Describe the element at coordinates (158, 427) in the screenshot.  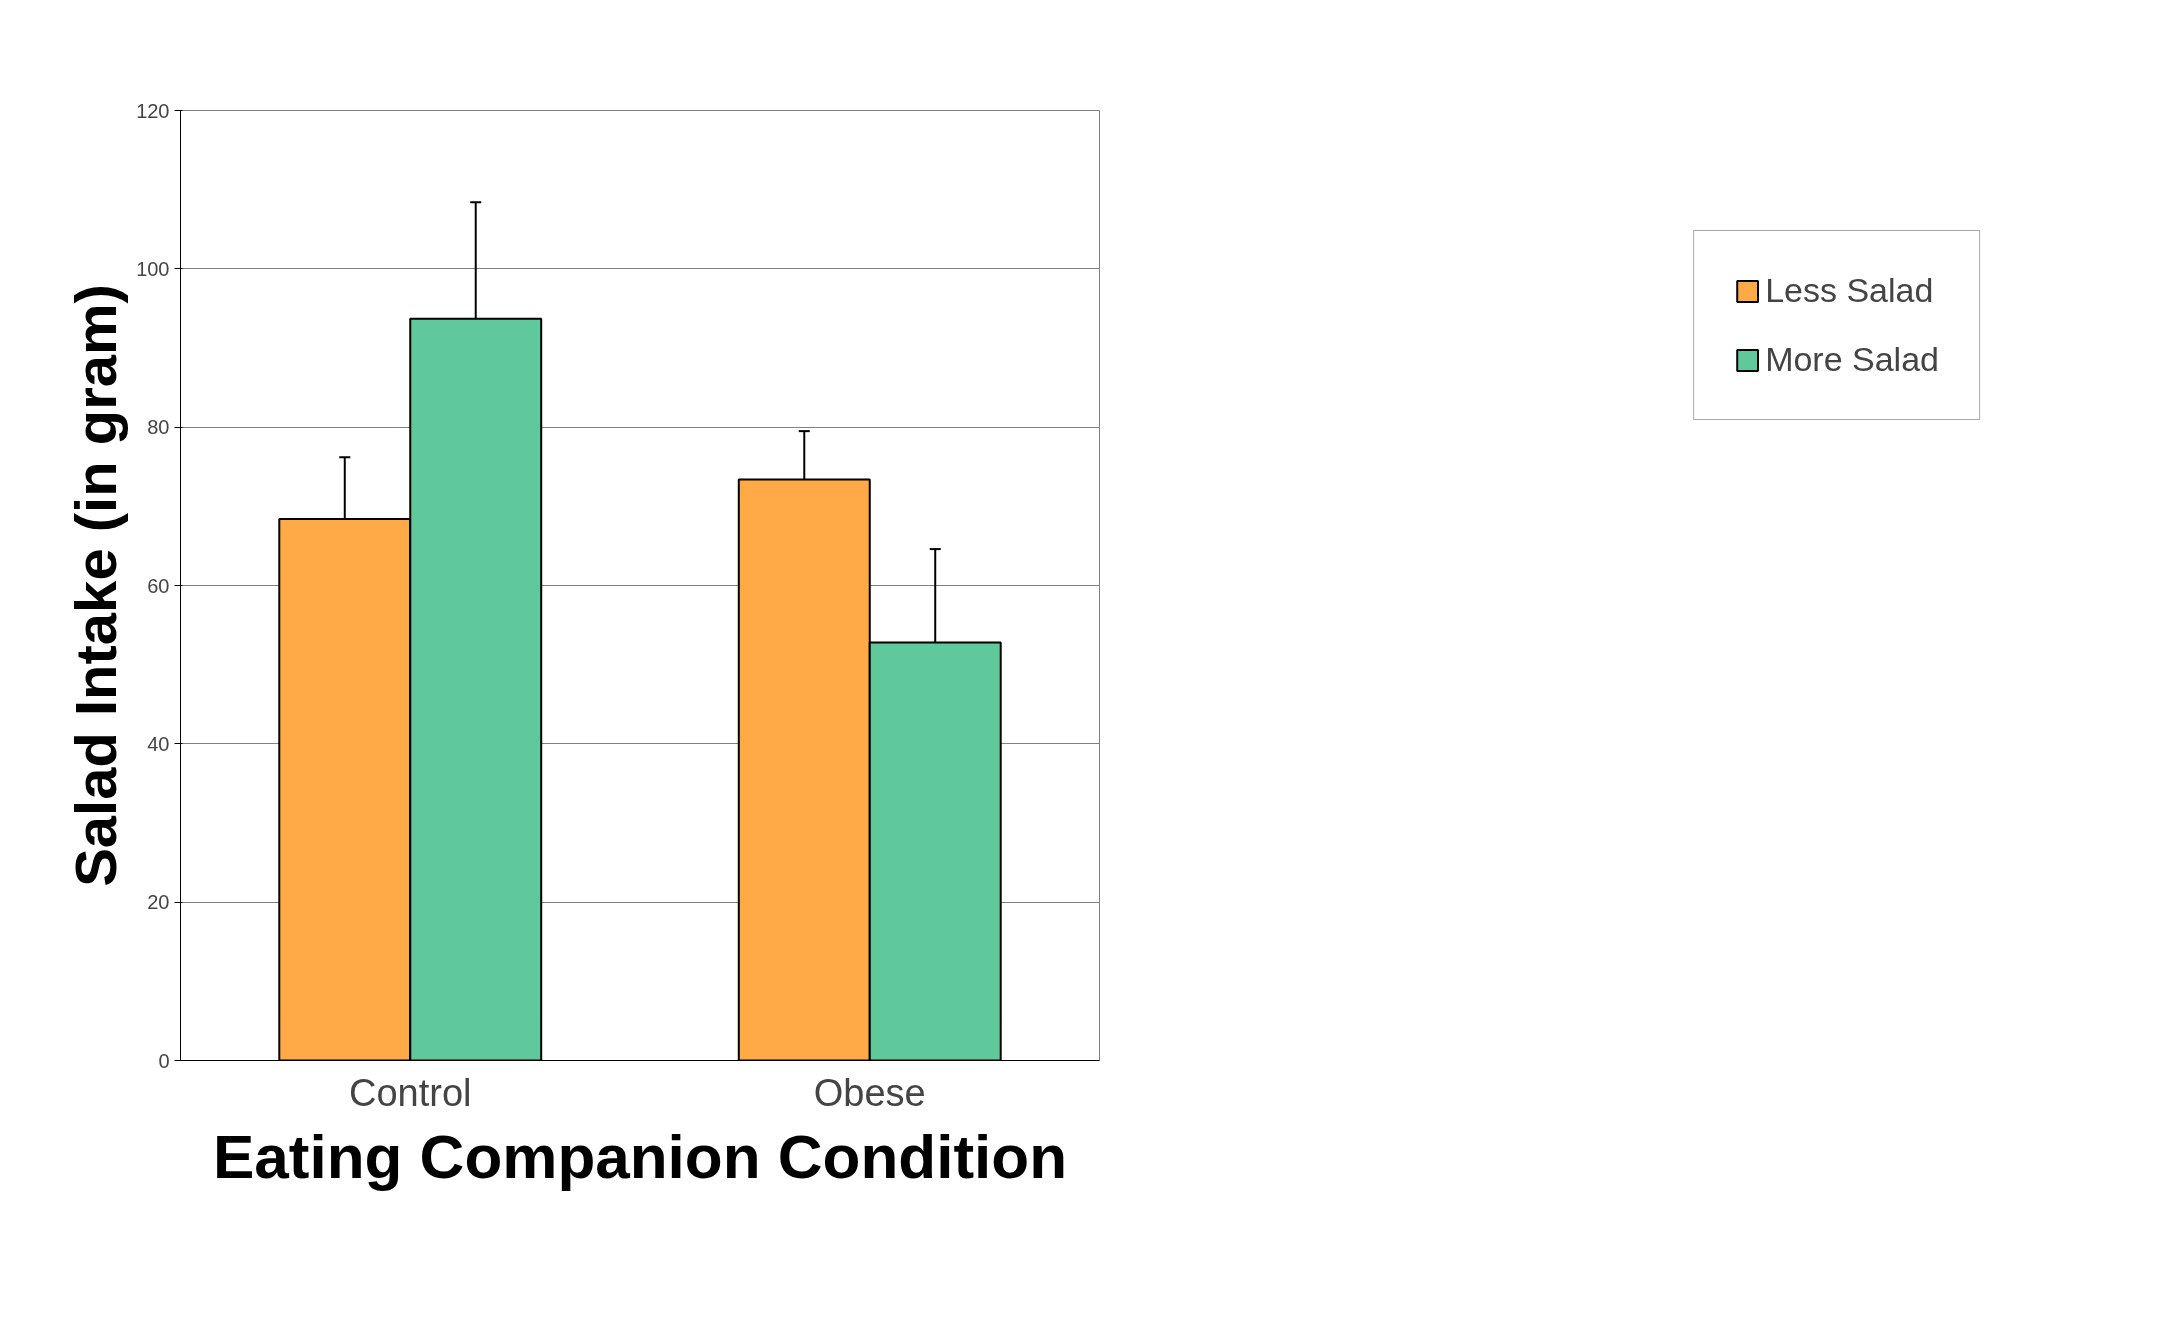
I see `y-tick-label: 80` at that location.